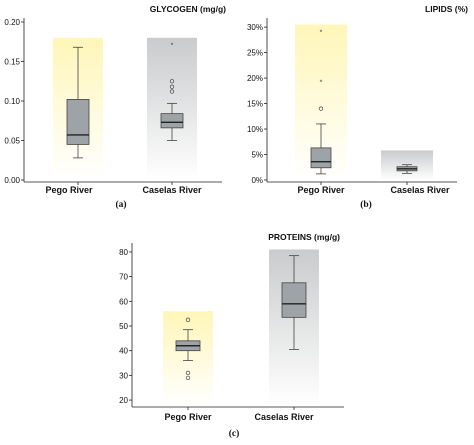  What do you see at coordinates (188, 417) in the screenshot?
I see `panel-c-category-pego: Pego River` at bounding box center [188, 417].